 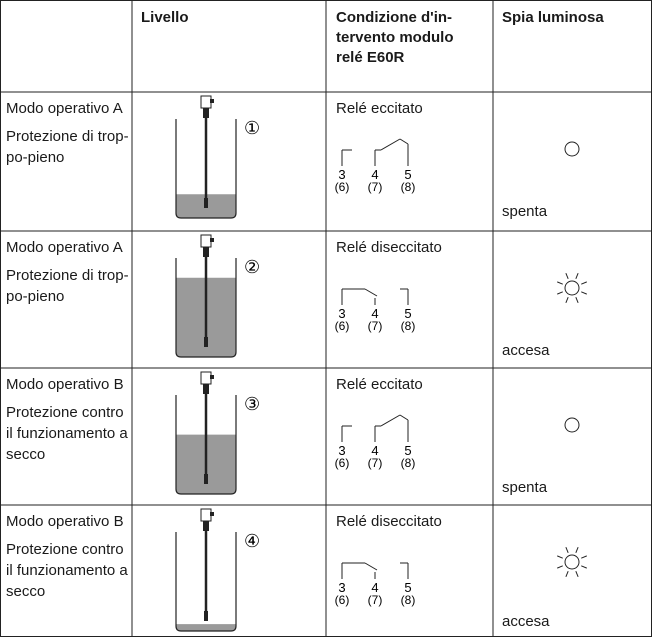 What do you see at coordinates (394, 17) in the screenshot?
I see `header-condition-1: Condizione d'in-` at bounding box center [394, 17].